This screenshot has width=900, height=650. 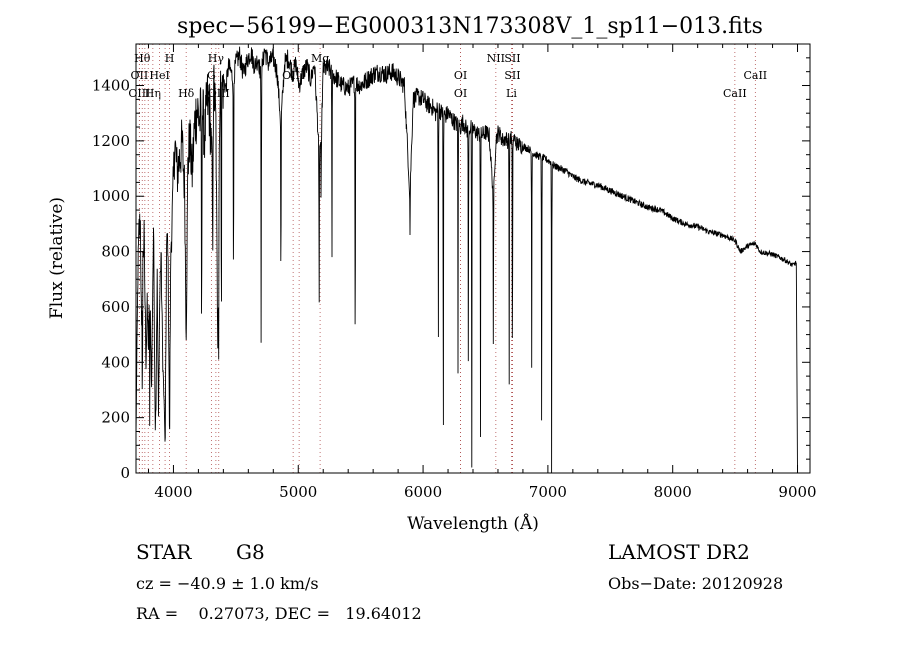 What do you see at coordinates (111, 86) in the screenshot?
I see `y-tick-label: 1400` at bounding box center [111, 86].